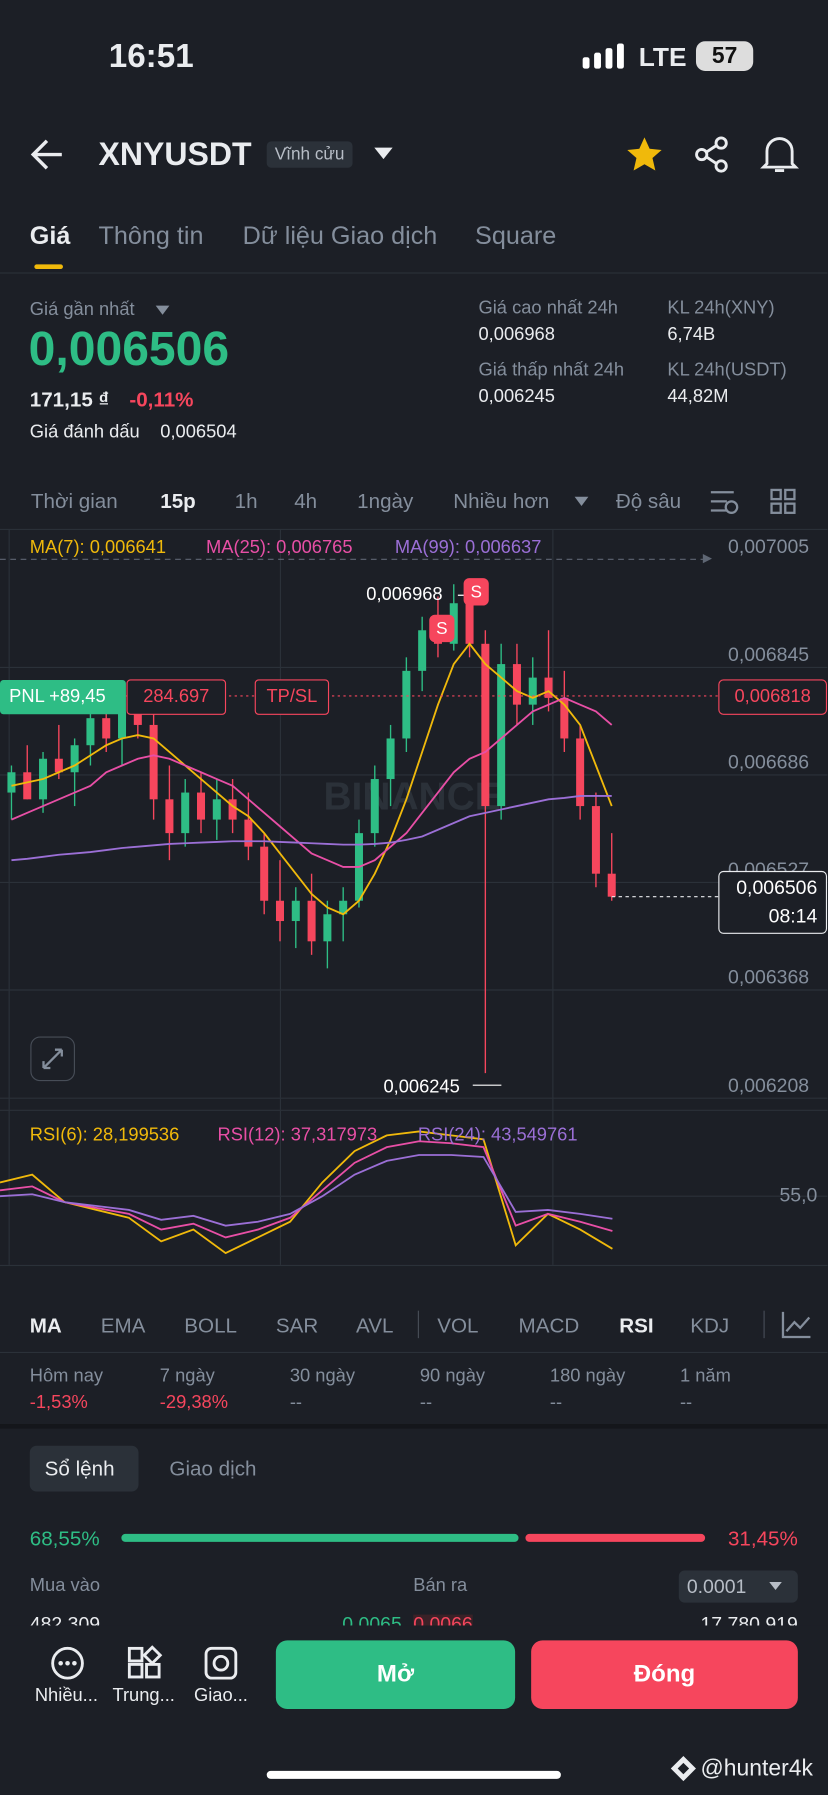 The width and height of the screenshot is (828, 1795). I want to click on position-size: 284.697, so click(176, 695).